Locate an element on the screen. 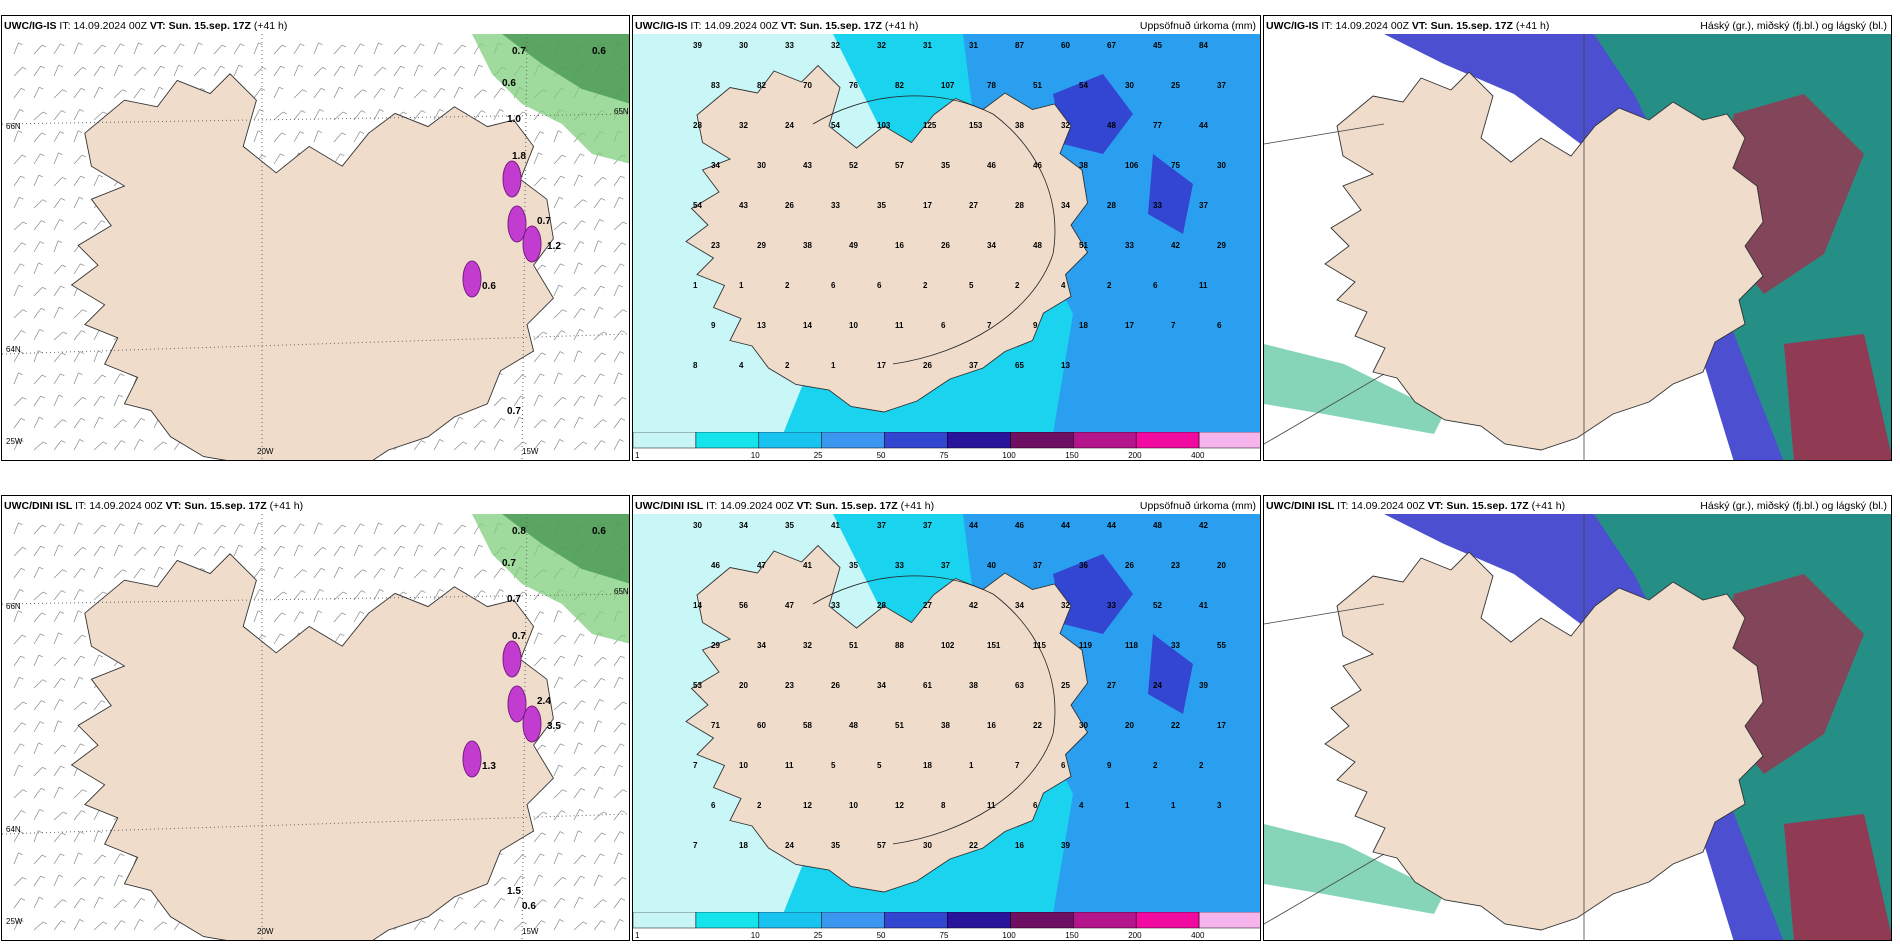 The height and width of the screenshot is (950, 1900). precip-value: 43 is located at coordinates (743, 205).